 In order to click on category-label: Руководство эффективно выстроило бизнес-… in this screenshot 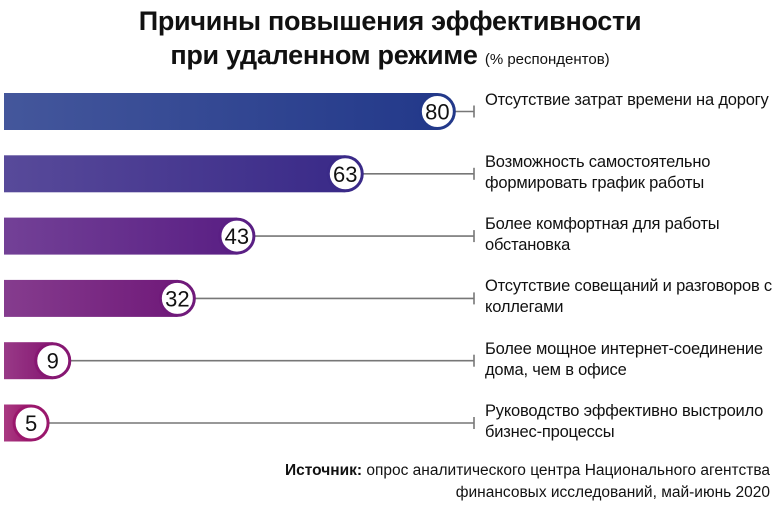, I will do `click(624, 421)`.